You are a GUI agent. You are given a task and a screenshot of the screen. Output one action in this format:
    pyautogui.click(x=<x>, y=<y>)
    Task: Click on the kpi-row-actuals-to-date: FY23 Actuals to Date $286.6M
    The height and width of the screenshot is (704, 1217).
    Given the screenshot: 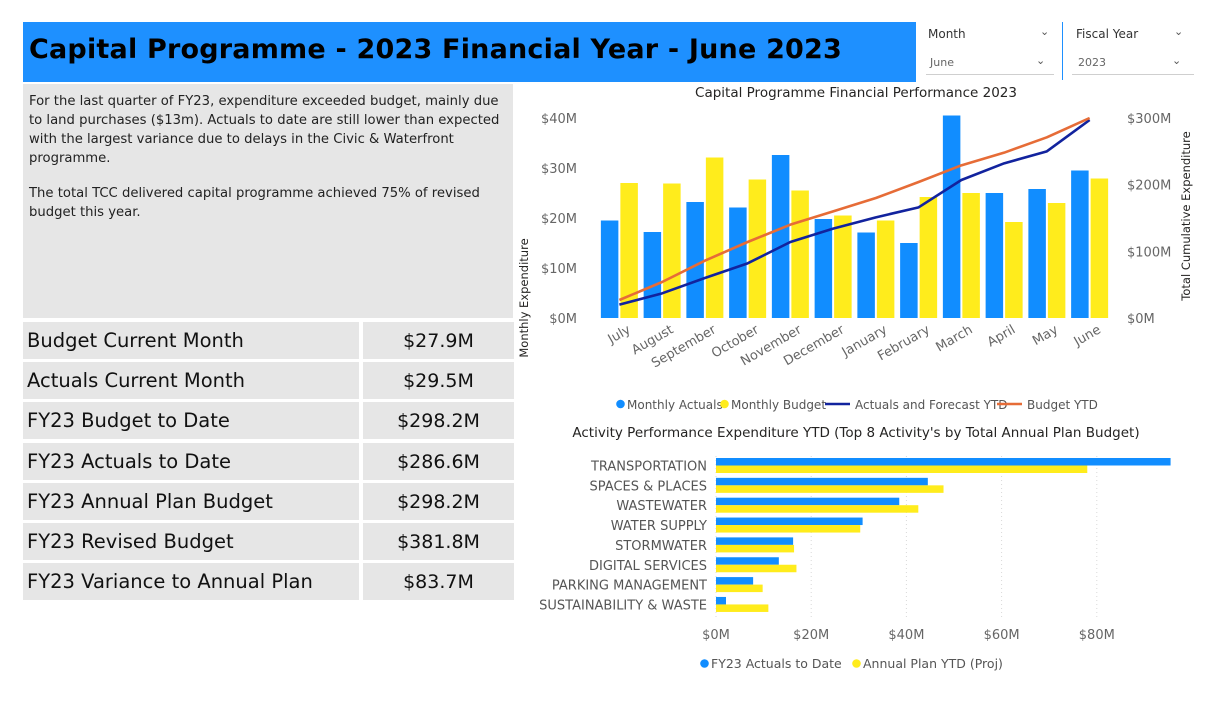 What is the action you would take?
    pyautogui.click(x=268, y=461)
    